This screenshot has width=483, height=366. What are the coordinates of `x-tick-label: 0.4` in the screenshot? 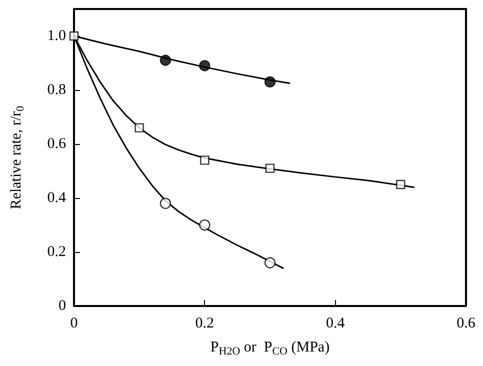 It's located at (336, 324).